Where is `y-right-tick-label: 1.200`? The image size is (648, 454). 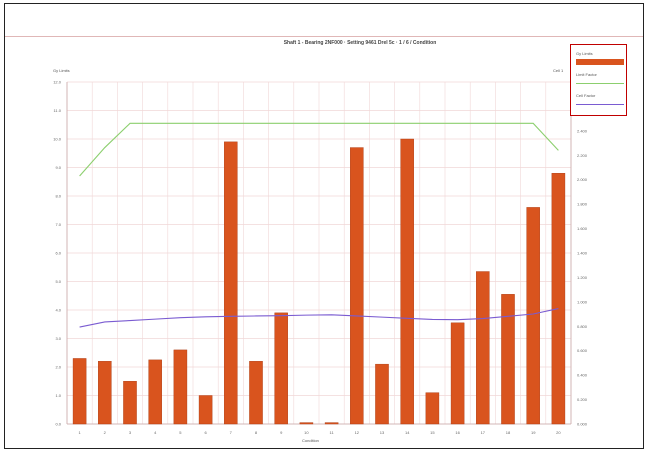 y-right-tick-label: 1.200 is located at coordinates (582, 277).